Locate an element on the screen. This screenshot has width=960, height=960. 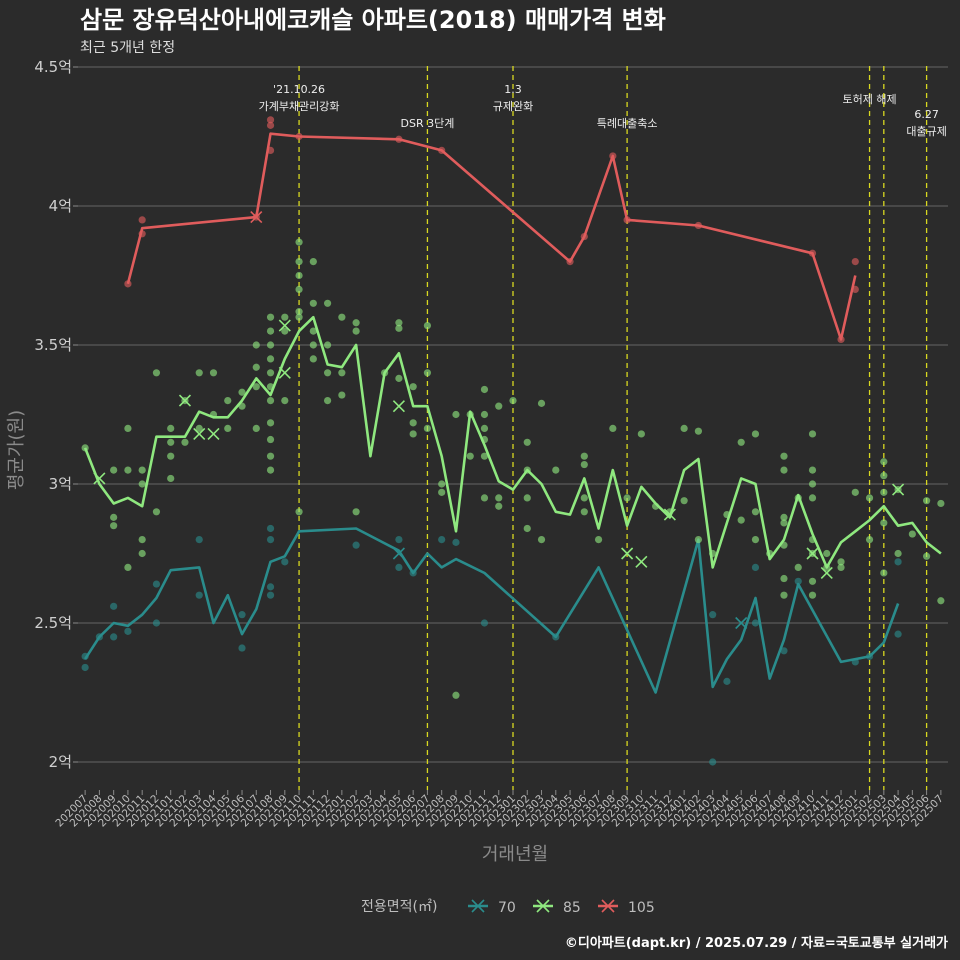
legend-title: 전용면적(㎡) is located at coordinates (399, 907).